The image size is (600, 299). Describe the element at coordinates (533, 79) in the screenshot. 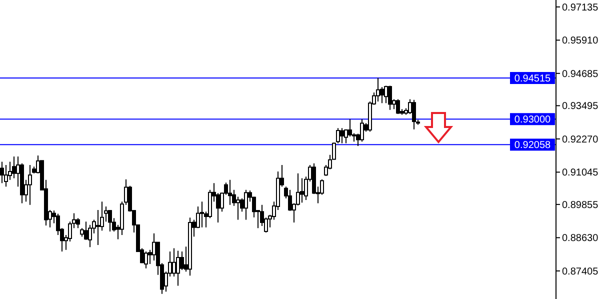

I see `ref-line-label: 0.94515` at that location.